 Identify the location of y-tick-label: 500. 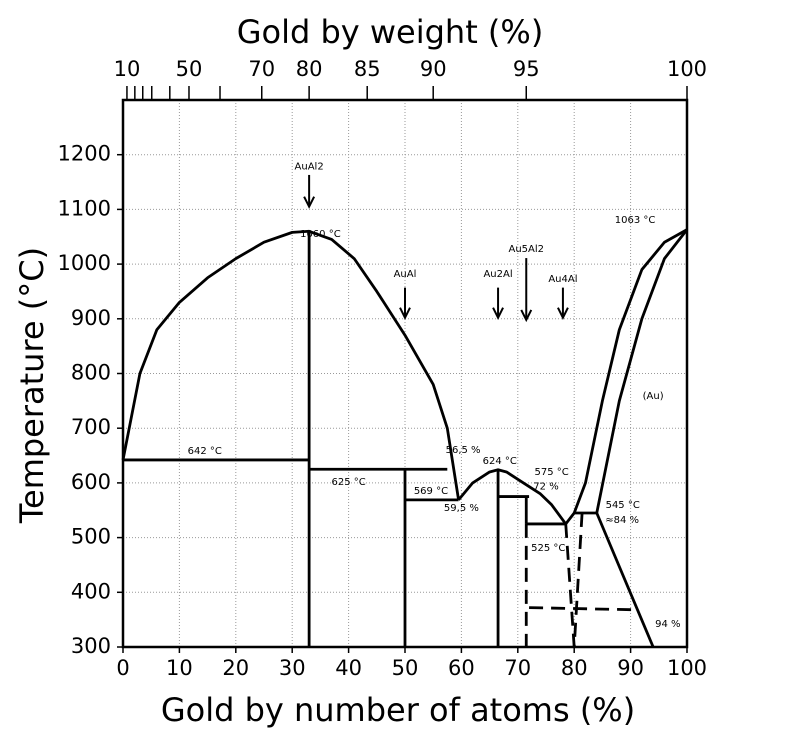
(91, 537).